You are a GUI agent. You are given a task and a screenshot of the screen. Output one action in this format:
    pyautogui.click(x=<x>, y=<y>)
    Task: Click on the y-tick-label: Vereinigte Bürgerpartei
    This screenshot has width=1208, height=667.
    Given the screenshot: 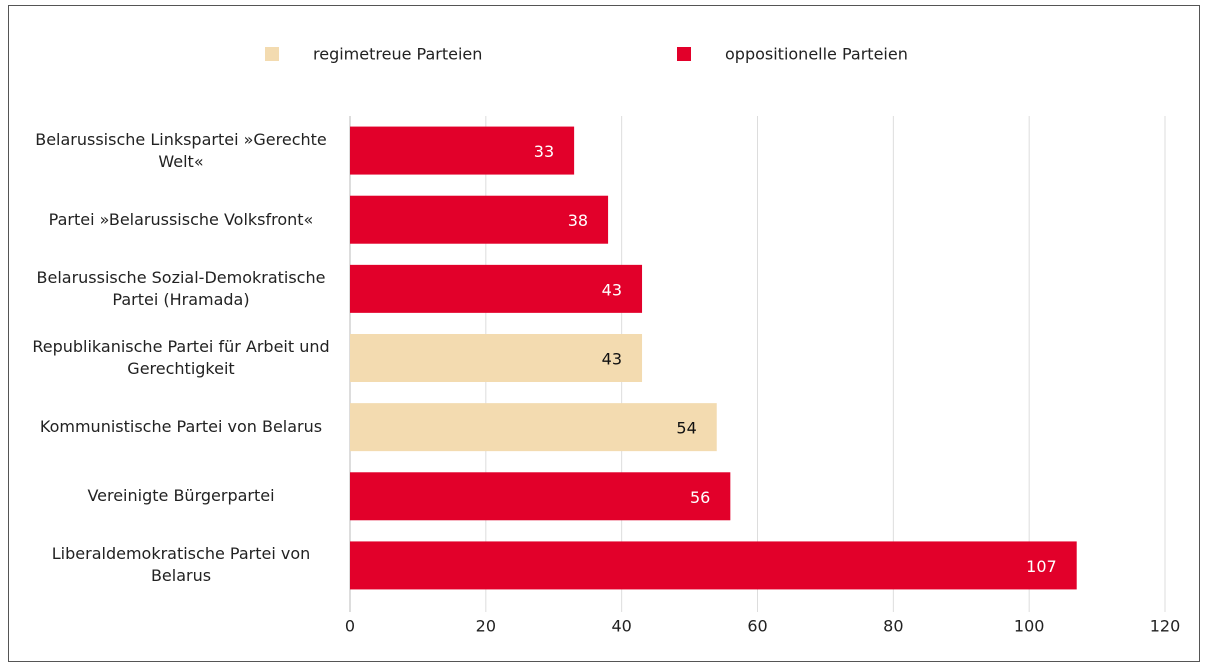 What is the action you would take?
    pyautogui.click(x=181, y=496)
    